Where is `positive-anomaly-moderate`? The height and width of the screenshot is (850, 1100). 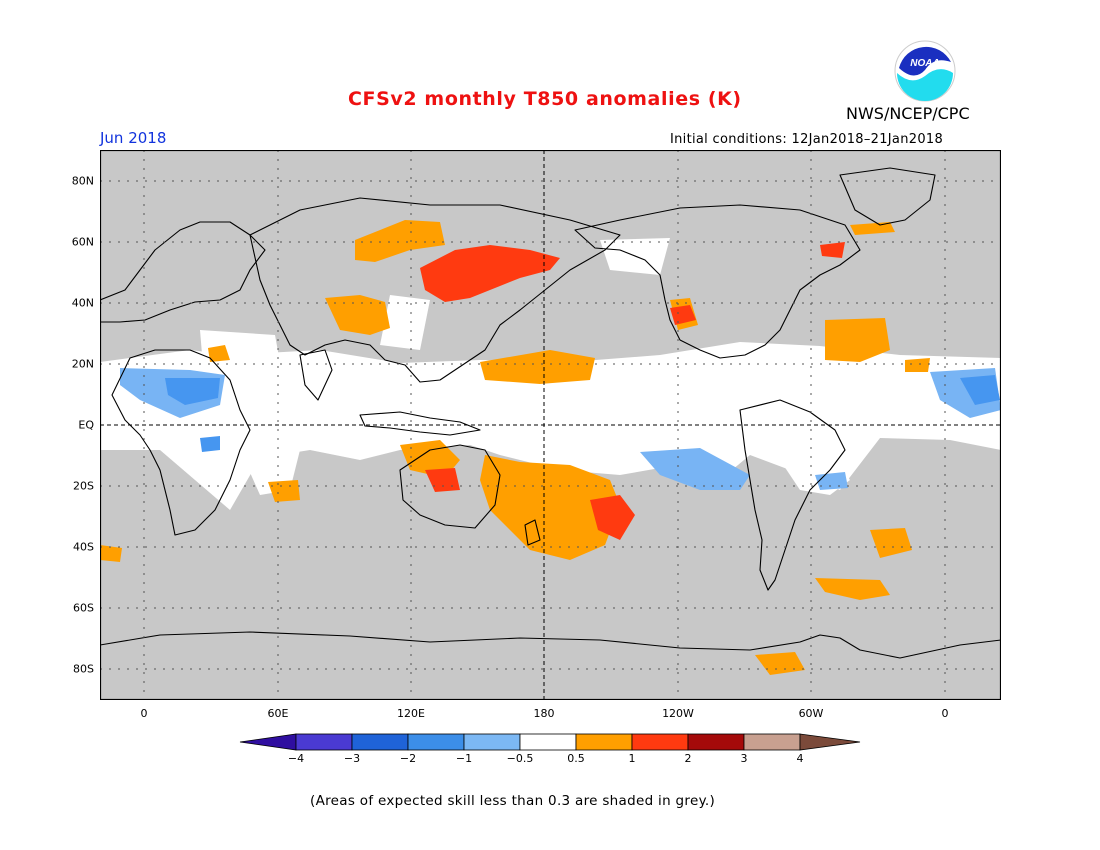 positive-anomaly-moderate is located at coordinates (632, 391).